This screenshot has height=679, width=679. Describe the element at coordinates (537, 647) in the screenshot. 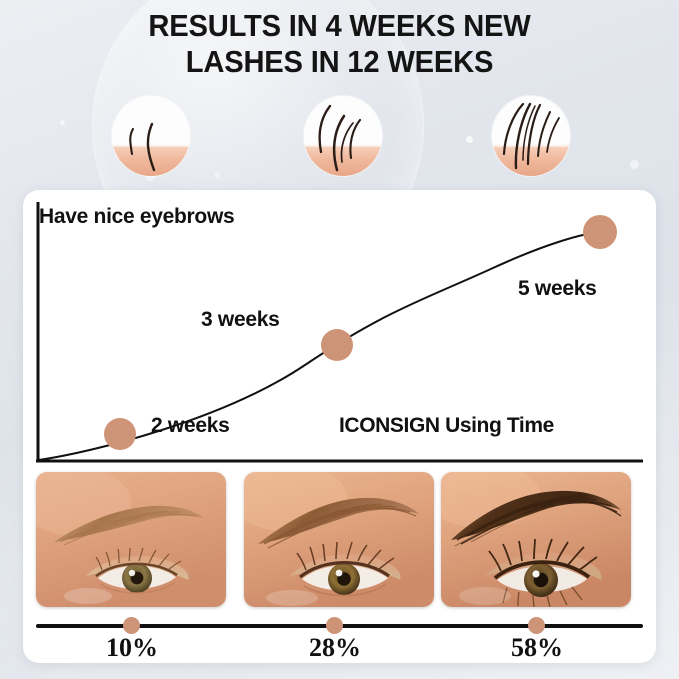

I see `percent-label-3: 58%` at that location.